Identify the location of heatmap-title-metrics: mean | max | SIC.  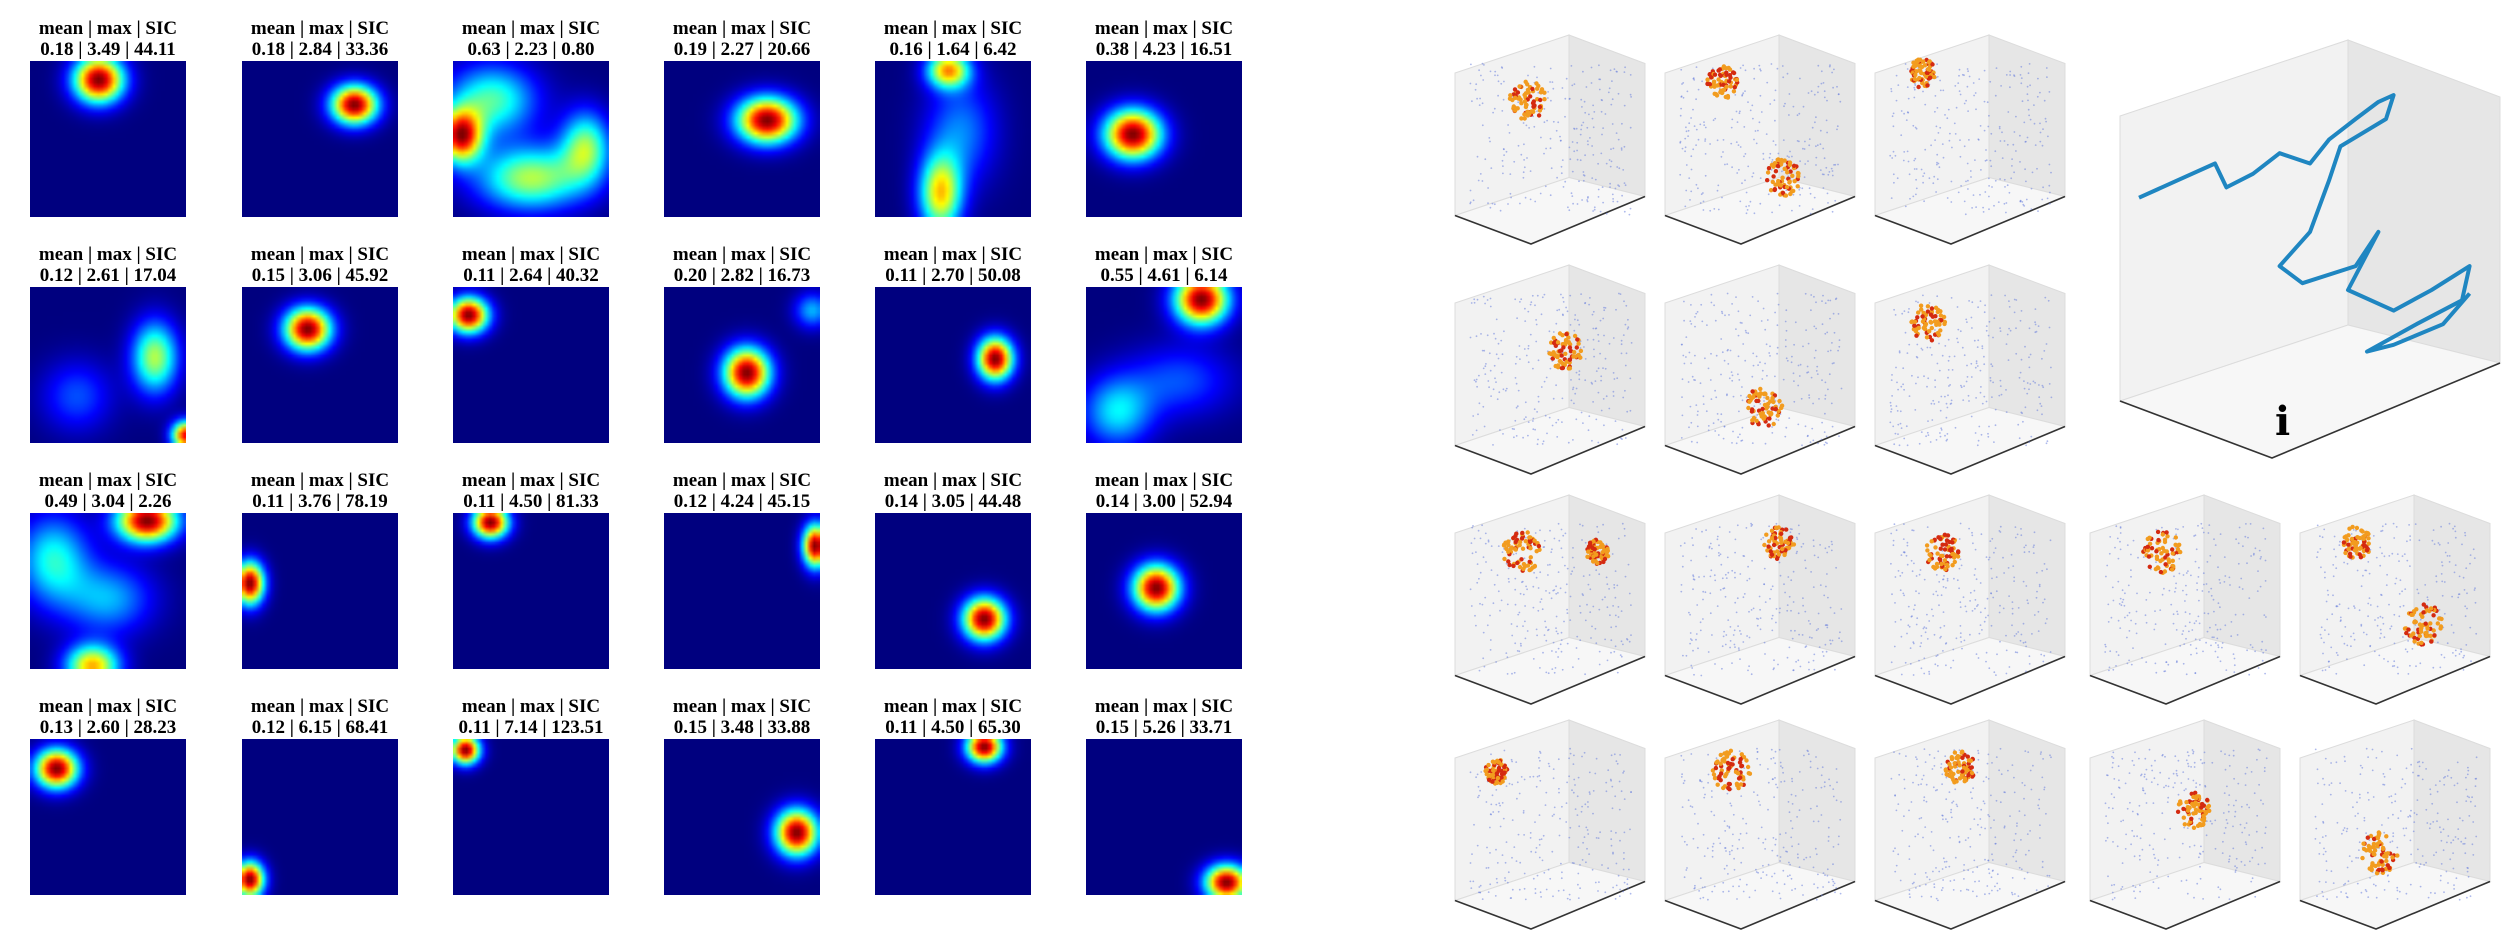
(531, 706).